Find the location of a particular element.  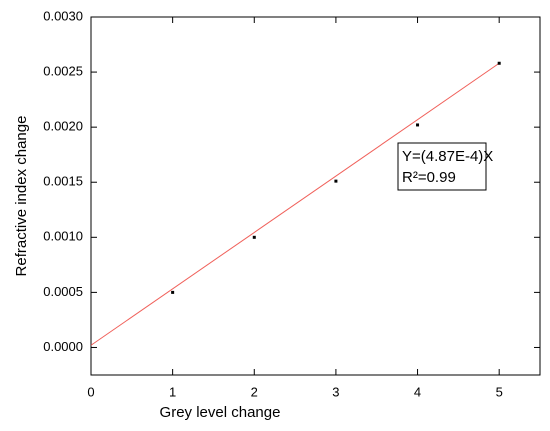

y-tick-label: 0.0030 is located at coordinates (63, 15).